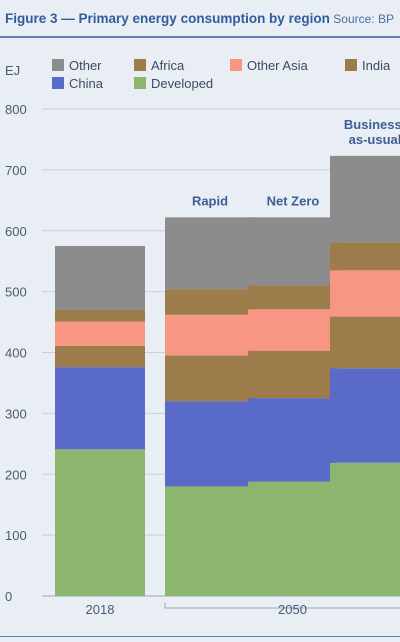  I want to click on y-tick-label: 500, so click(16, 292).